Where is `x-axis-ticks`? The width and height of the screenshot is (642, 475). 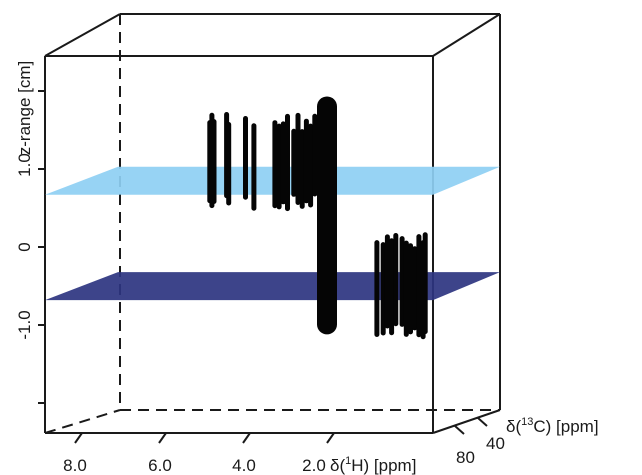
x-axis-ticks is located at coordinates (204, 438).